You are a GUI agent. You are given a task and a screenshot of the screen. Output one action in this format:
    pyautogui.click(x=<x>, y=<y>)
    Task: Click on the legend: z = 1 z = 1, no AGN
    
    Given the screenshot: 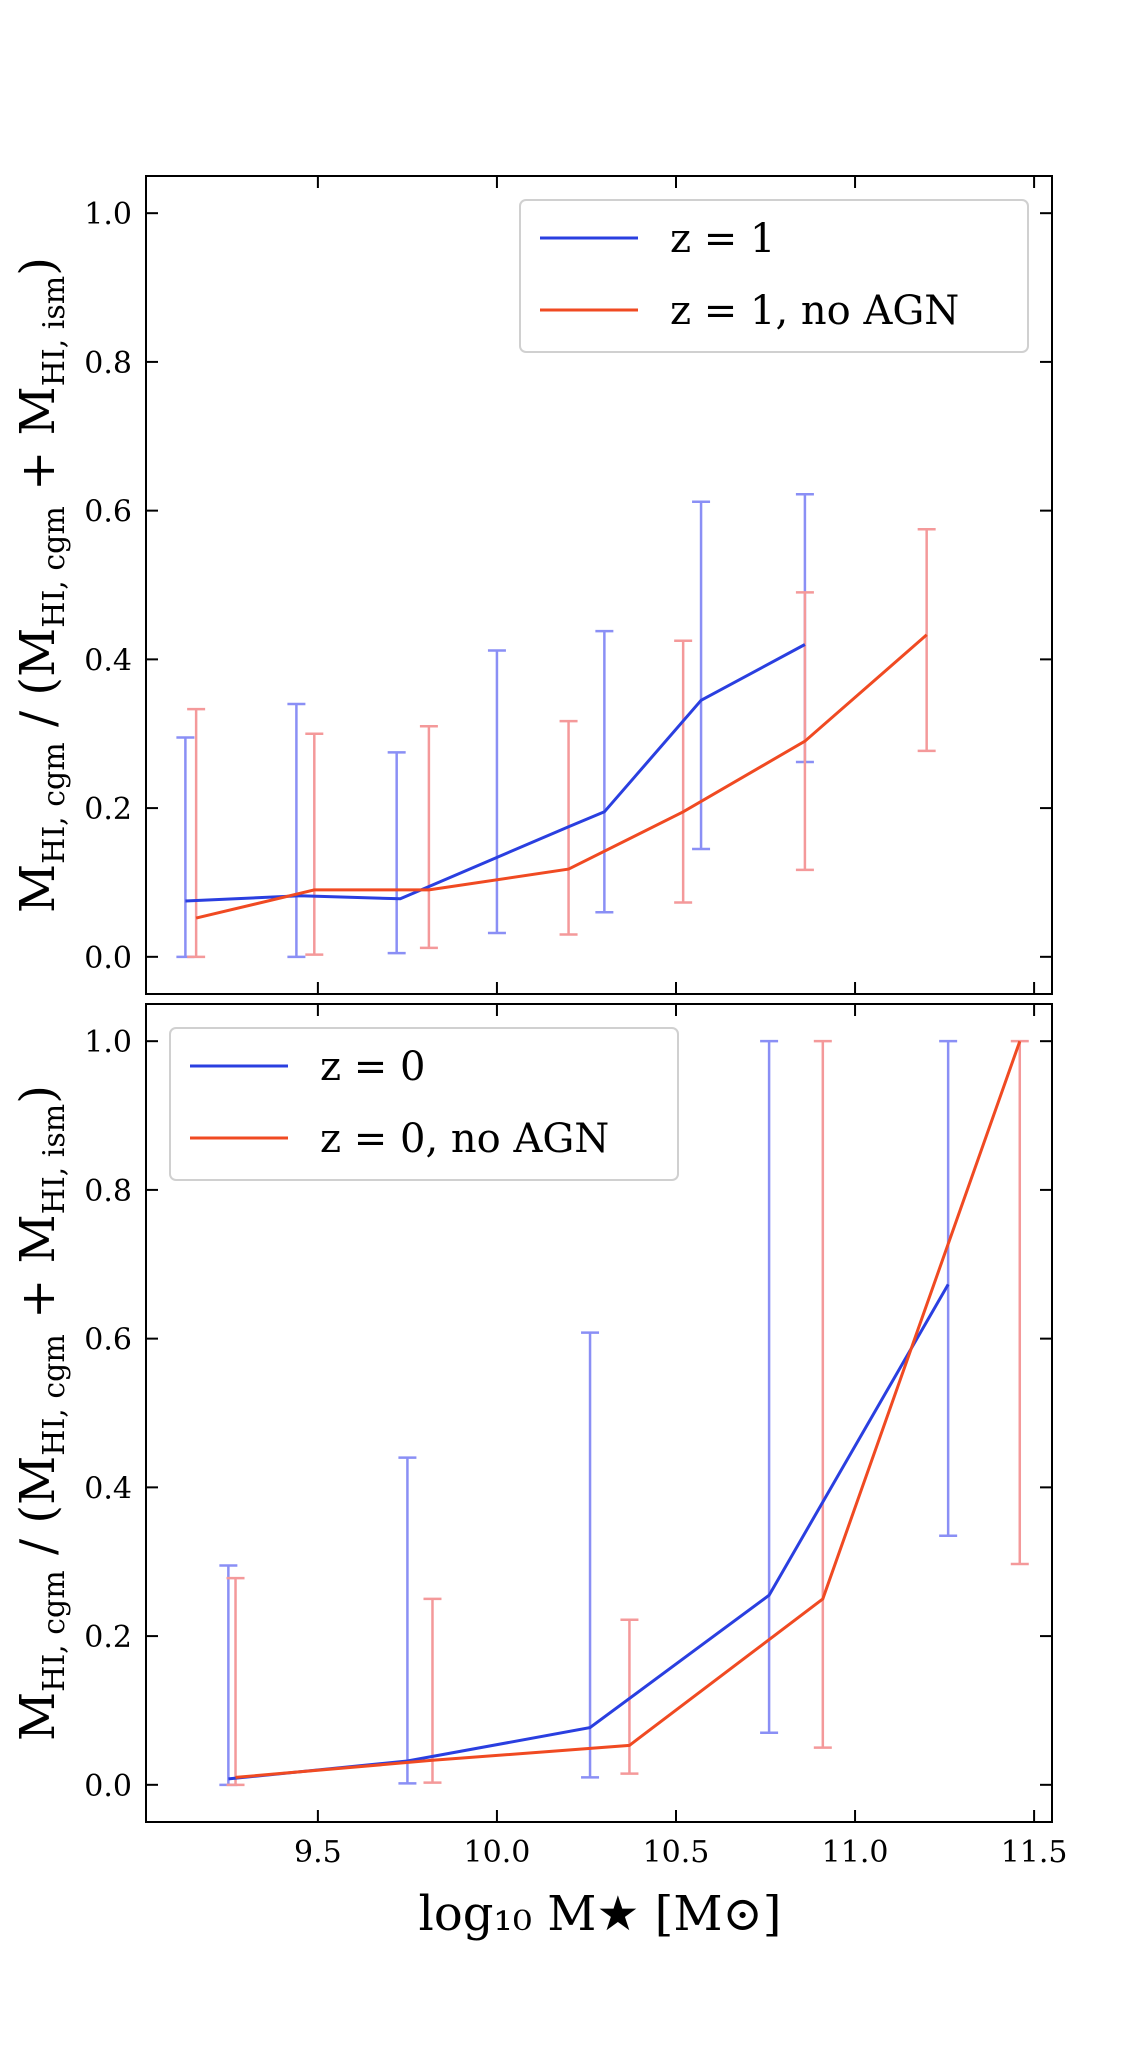 What is the action you would take?
    pyautogui.click(x=774, y=276)
    